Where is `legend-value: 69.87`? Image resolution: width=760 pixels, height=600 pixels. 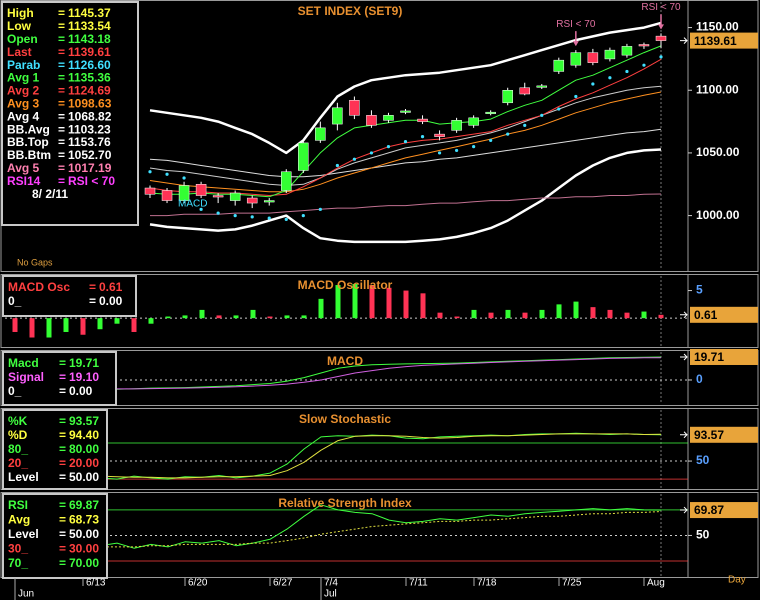
legend-value: 69.87 is located at coordinates (84, 505).